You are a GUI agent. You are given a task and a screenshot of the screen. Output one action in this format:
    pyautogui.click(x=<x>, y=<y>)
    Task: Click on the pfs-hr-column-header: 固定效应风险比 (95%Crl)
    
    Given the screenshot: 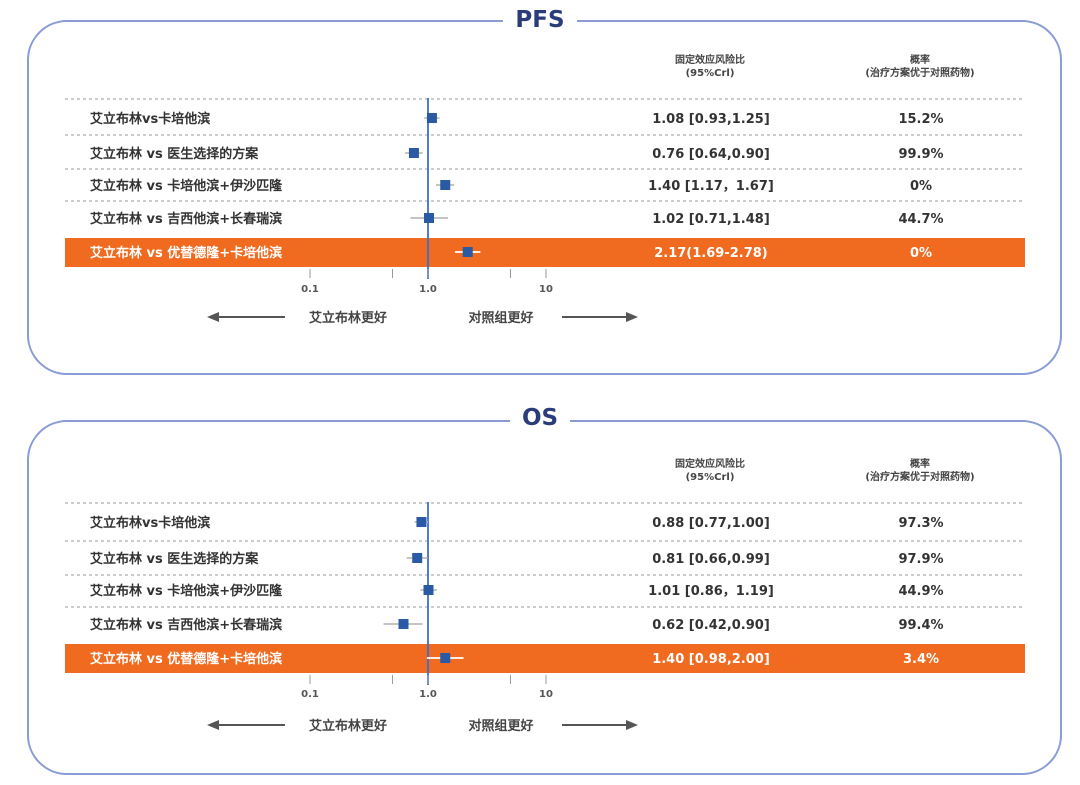 What is the action you would take?
    pyautogui.click(x=710, y=67)
    